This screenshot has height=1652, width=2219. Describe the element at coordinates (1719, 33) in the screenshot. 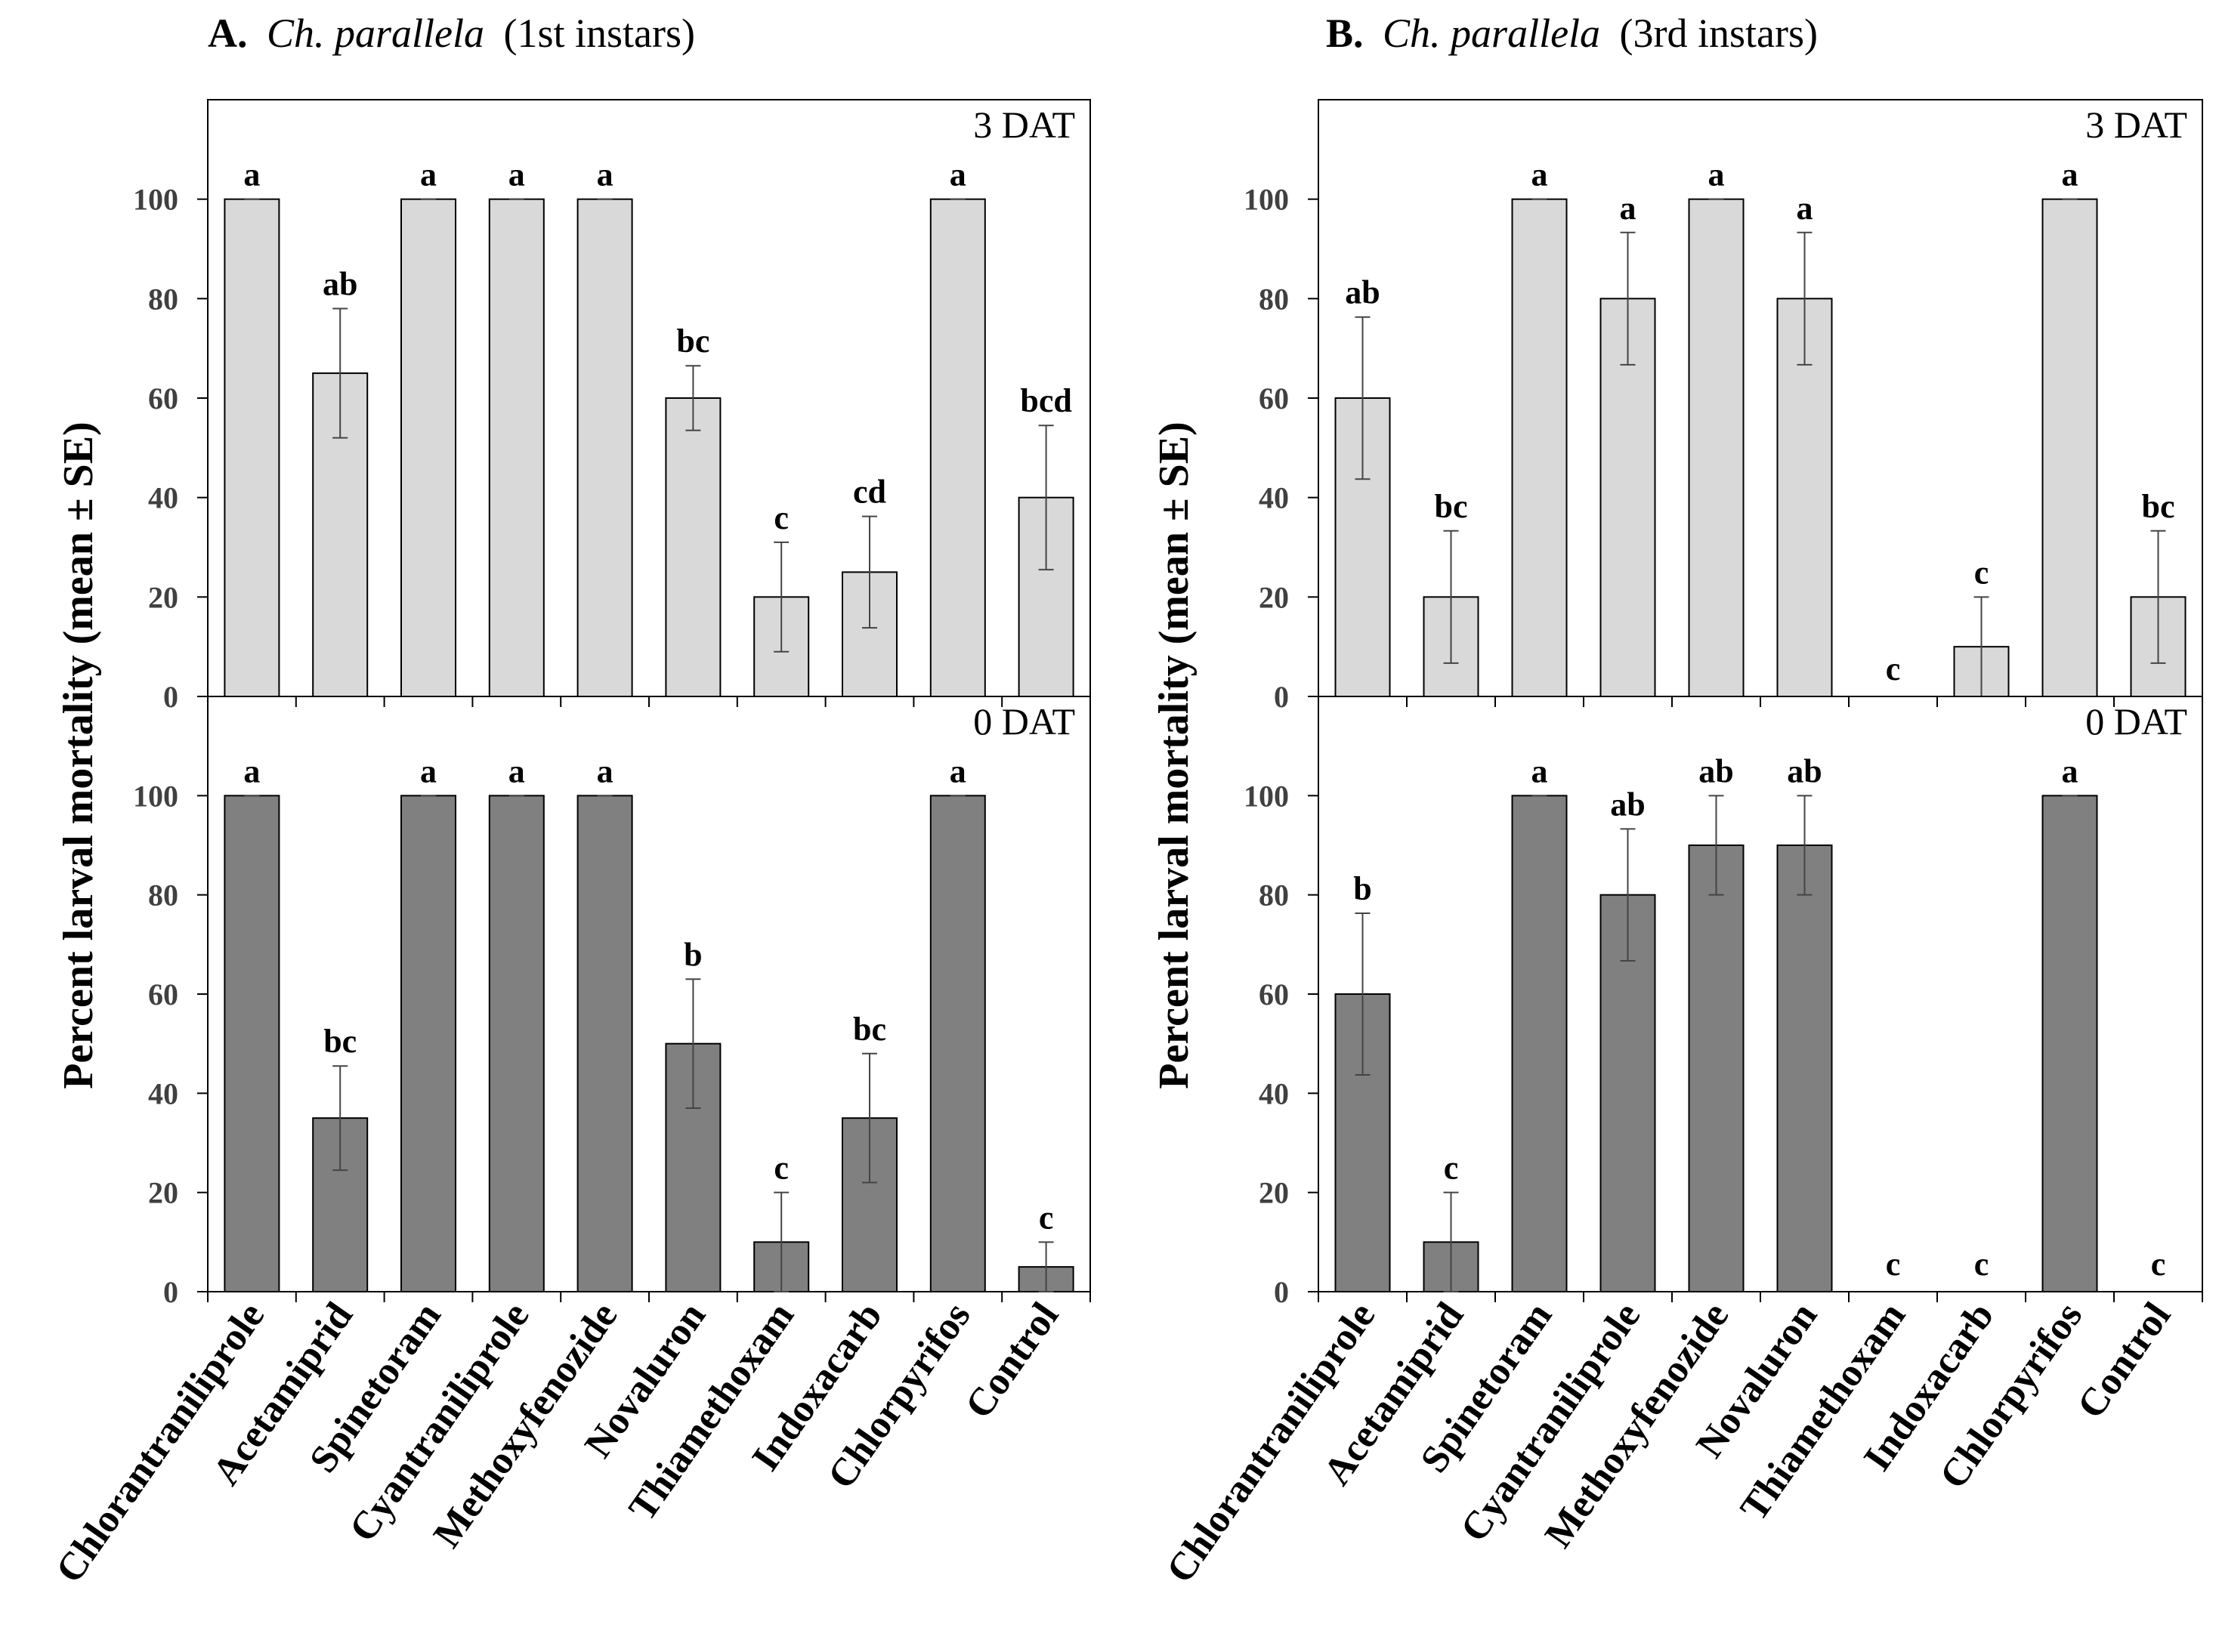

I see `panel-b-stage: (3rd instars)` at that location.